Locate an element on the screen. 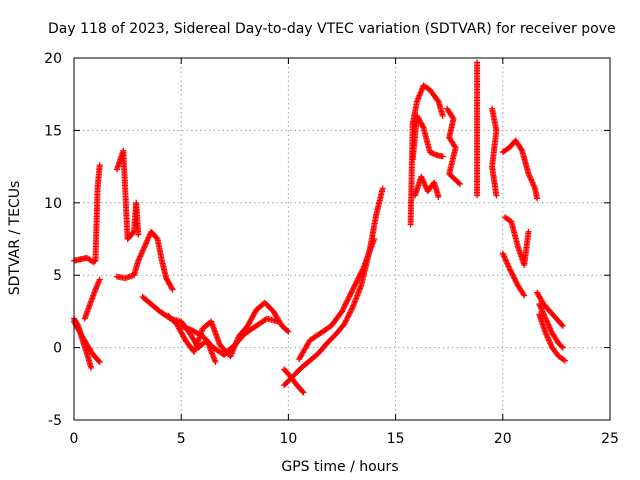 The width and height of the screenshot is (640, 480). series-sat-o is located at coordinates (426, 187).